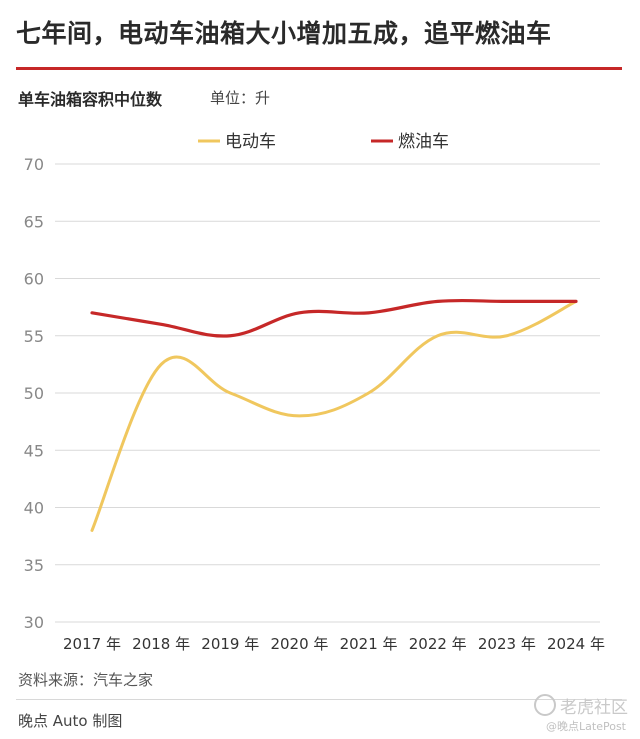 The height and width of the screenshot is (739, 640). Describe the element at coordinates (284, 33) in the screenshot. I see `page-title: 七年间，电动车油箱大小增加五成，追平燃油车` at that location.